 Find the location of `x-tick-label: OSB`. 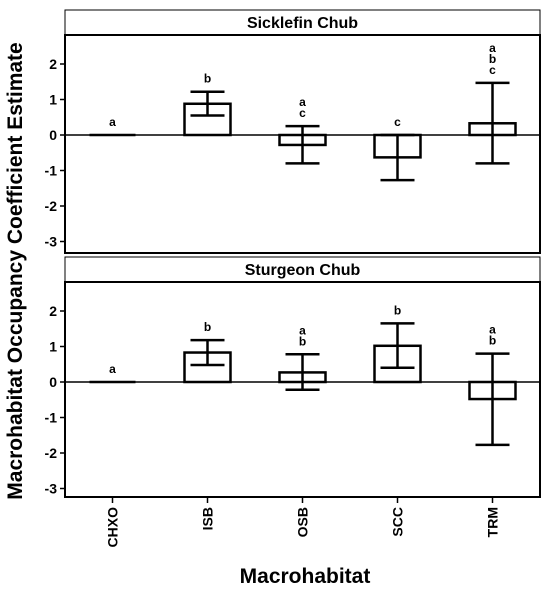

x-tick-label: OSB is located at coordinates (303, 522).